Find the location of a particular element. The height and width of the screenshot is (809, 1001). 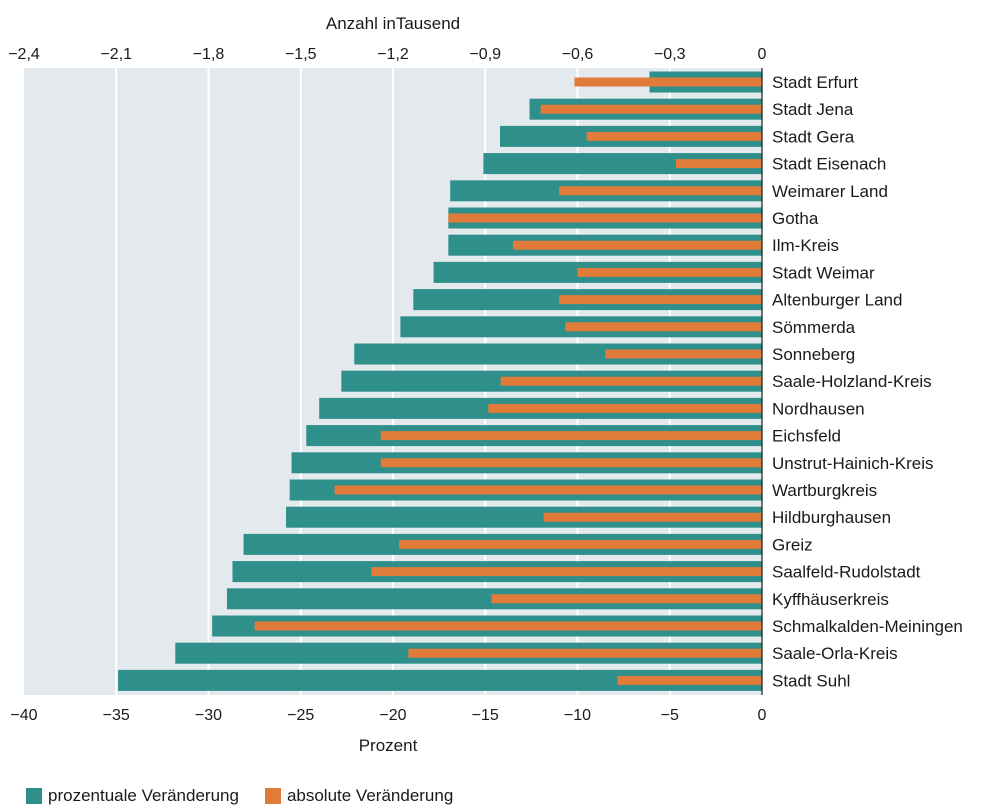

bottom-tick-label: −35 is located at coordinates (116, 715).